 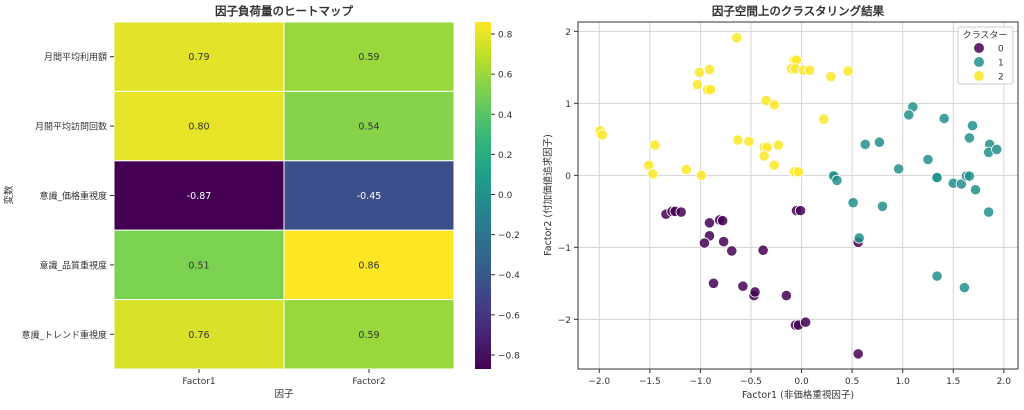 I want to click on legend-label-cluster-0: 0, so click(x=1001, y=50).